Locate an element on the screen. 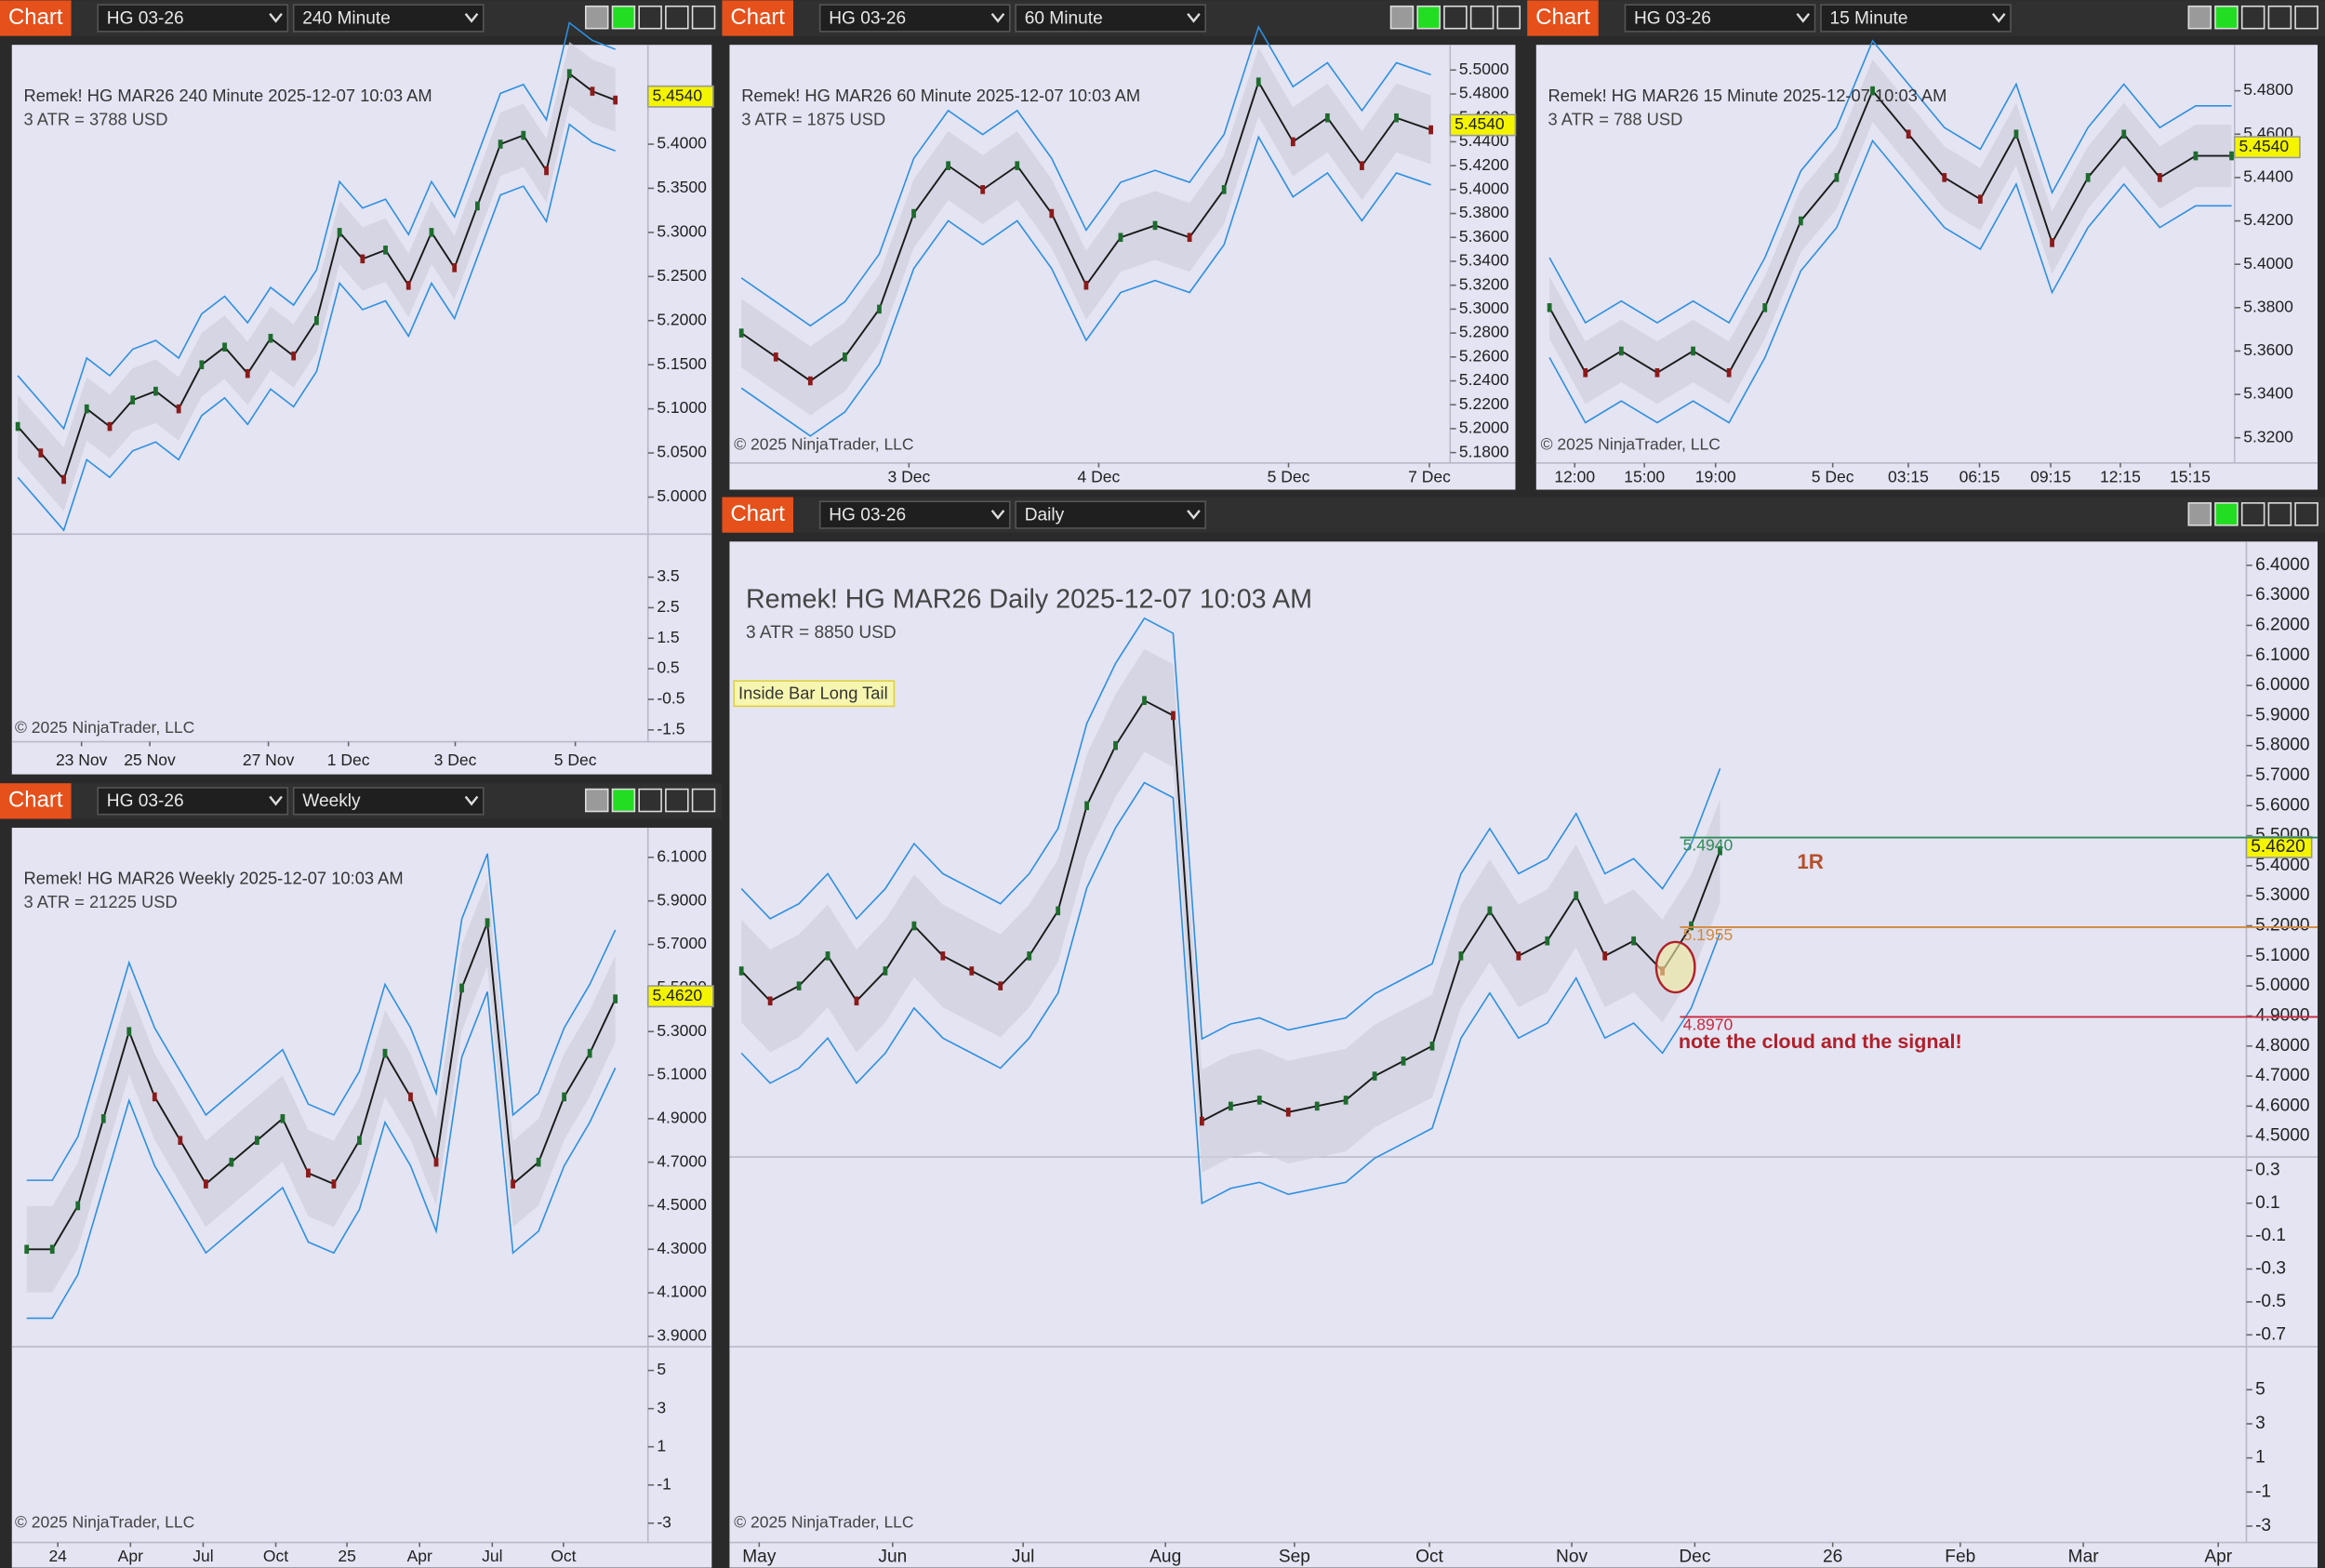 The image size is (2325, 1568). y-tick-label: 5.4000 is located at coordinates (2268, 263).